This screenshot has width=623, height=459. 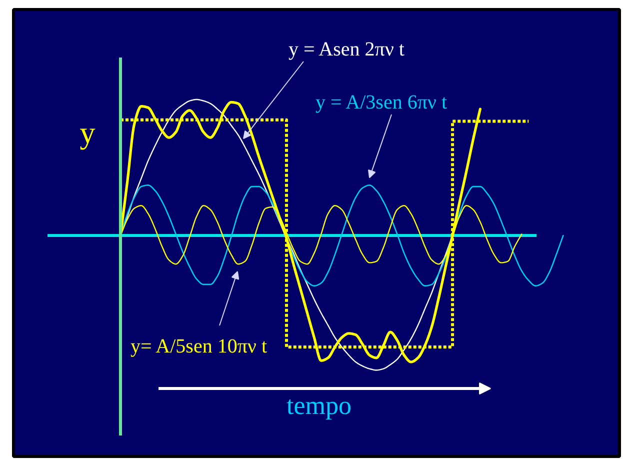 I want to click on y-axis-title: y, so click(x=88, y=132).